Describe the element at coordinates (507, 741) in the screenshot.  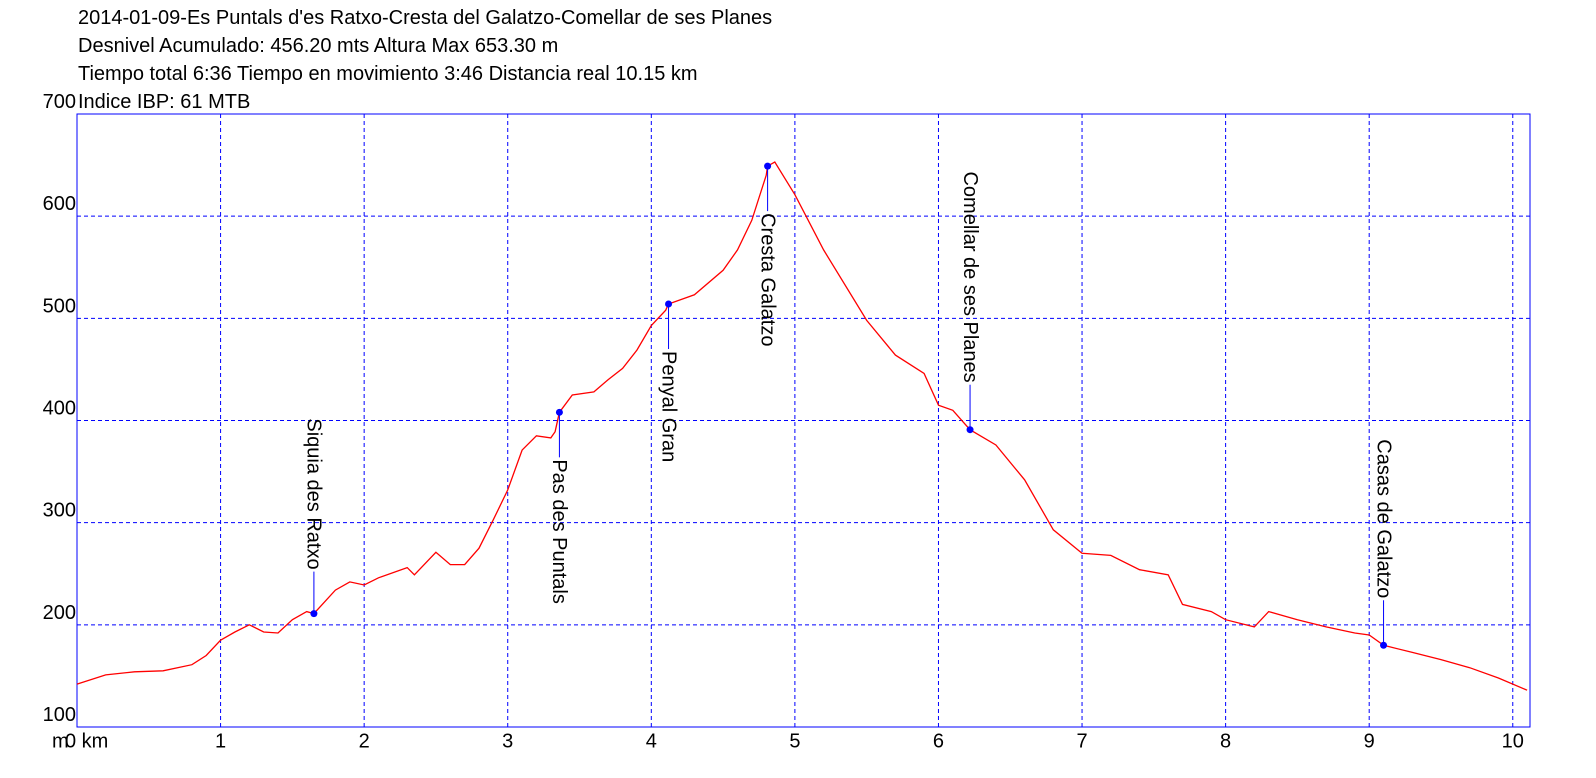
I see `x-tick-label: 3` at that location.